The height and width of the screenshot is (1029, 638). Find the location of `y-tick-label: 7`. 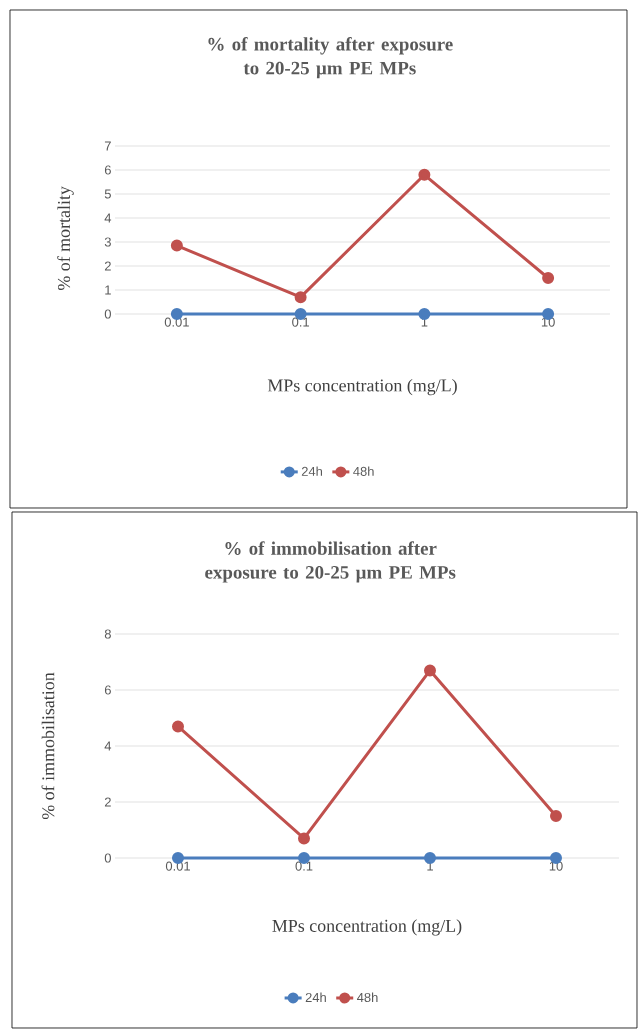

y-tick-label: 7 is located at coordinates (107, 146).